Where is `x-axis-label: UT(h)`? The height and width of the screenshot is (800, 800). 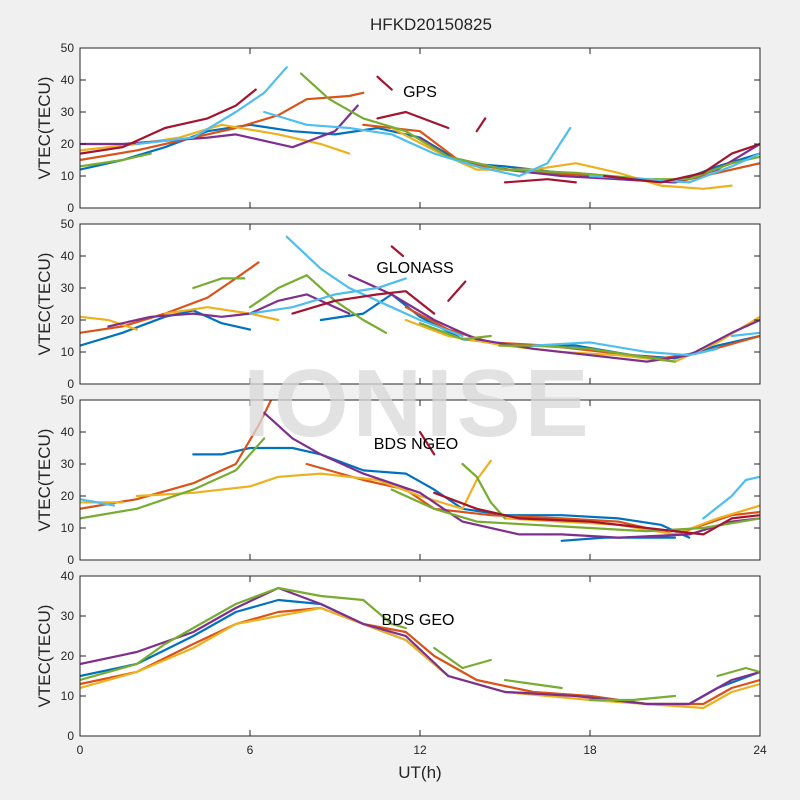
x-axis-label: UT(h) is located at coordinates (419, 772).